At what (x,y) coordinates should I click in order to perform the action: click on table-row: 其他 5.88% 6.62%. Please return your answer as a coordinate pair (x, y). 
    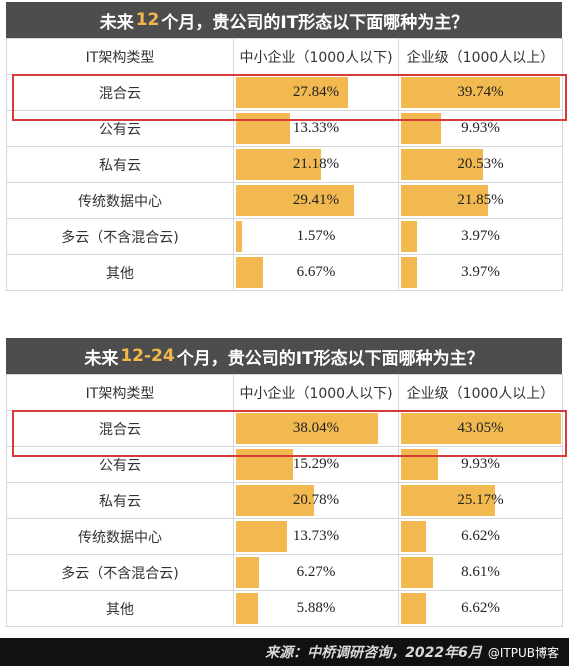
    Looking at the image, I should click on (284, 608).